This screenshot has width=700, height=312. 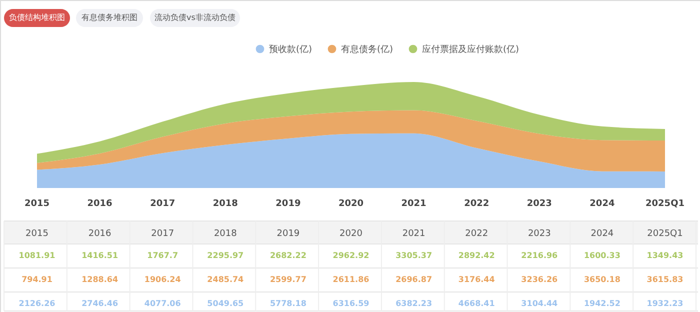 I want to click on data-label: 2611.86, so click(x=351, y=279).